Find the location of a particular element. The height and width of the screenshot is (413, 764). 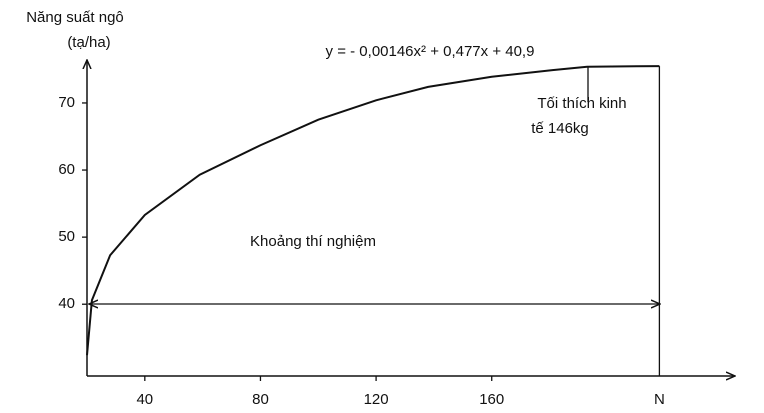

x-tick-label: 80 is located at coordinates (260, 399).